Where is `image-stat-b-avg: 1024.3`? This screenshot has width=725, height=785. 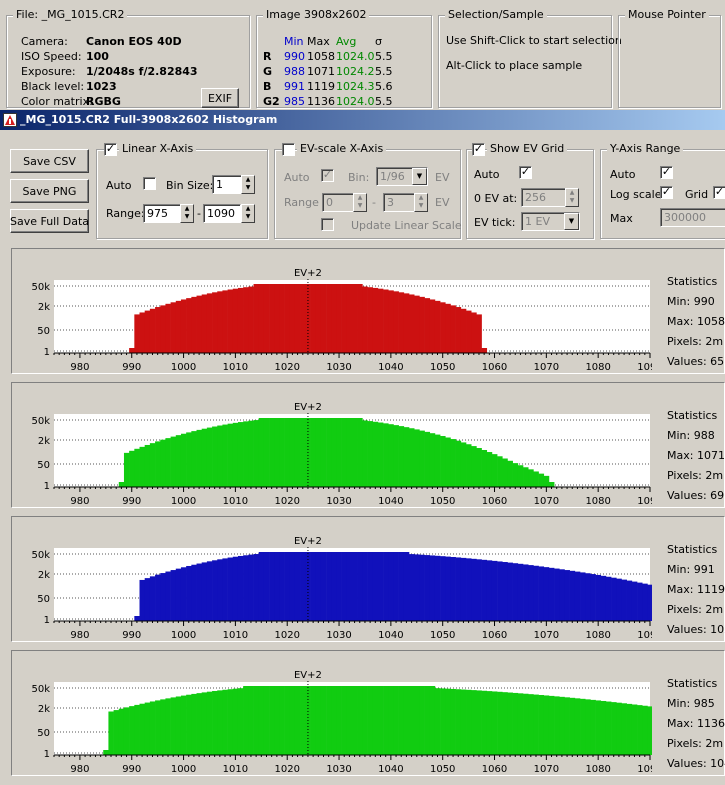 image-stat-b-avg: 1024.3 is located at coordinates (355, 86).